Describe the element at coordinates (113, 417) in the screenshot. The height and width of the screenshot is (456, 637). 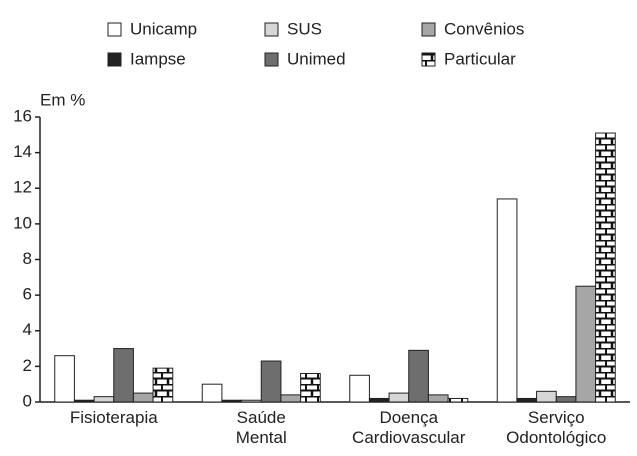
I see `x-tick-label: Fisioterapia` at that location.